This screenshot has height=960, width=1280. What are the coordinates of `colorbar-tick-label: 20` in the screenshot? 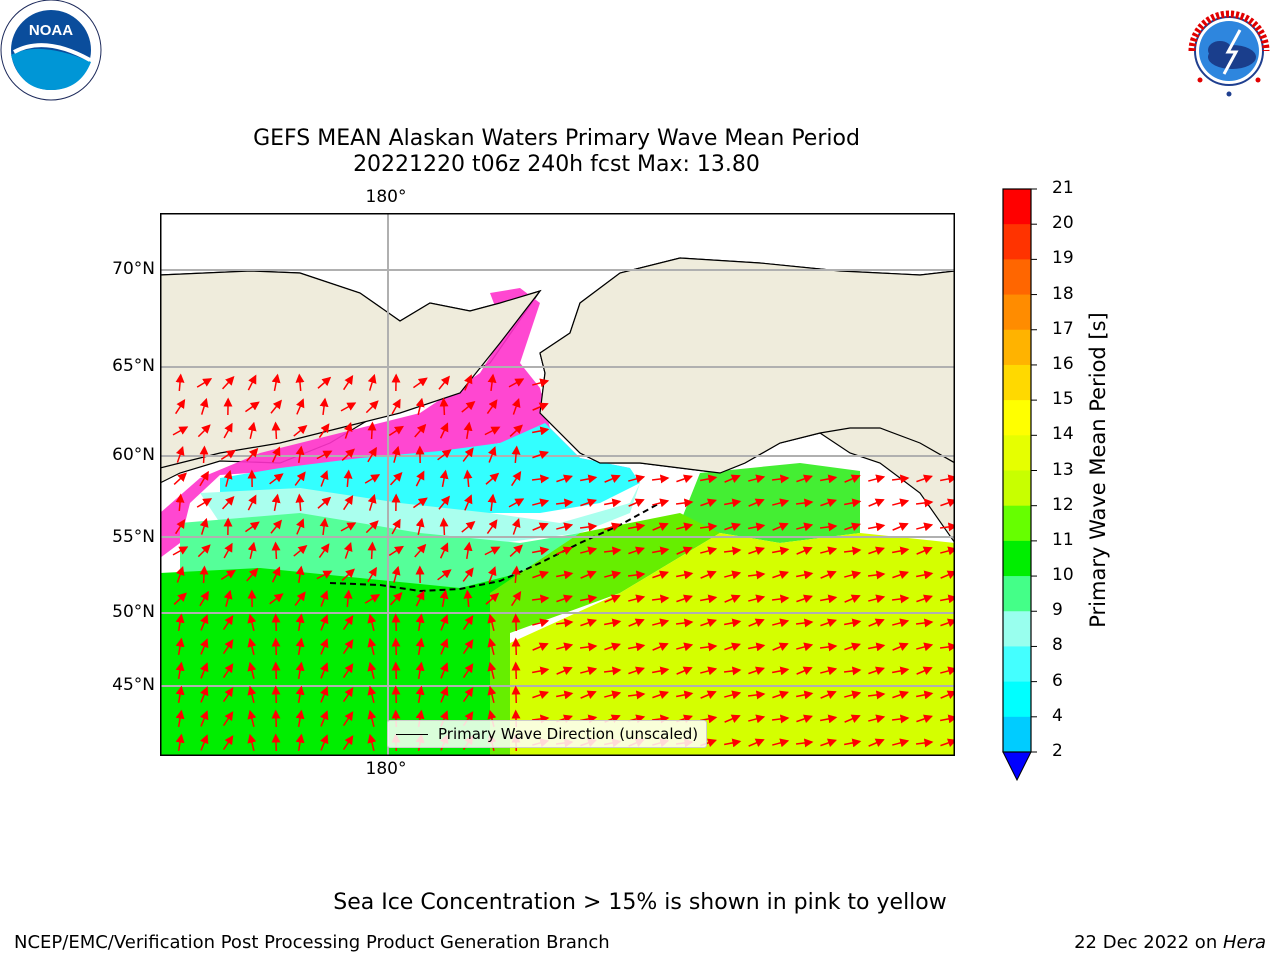 It's located at (1063, 223).